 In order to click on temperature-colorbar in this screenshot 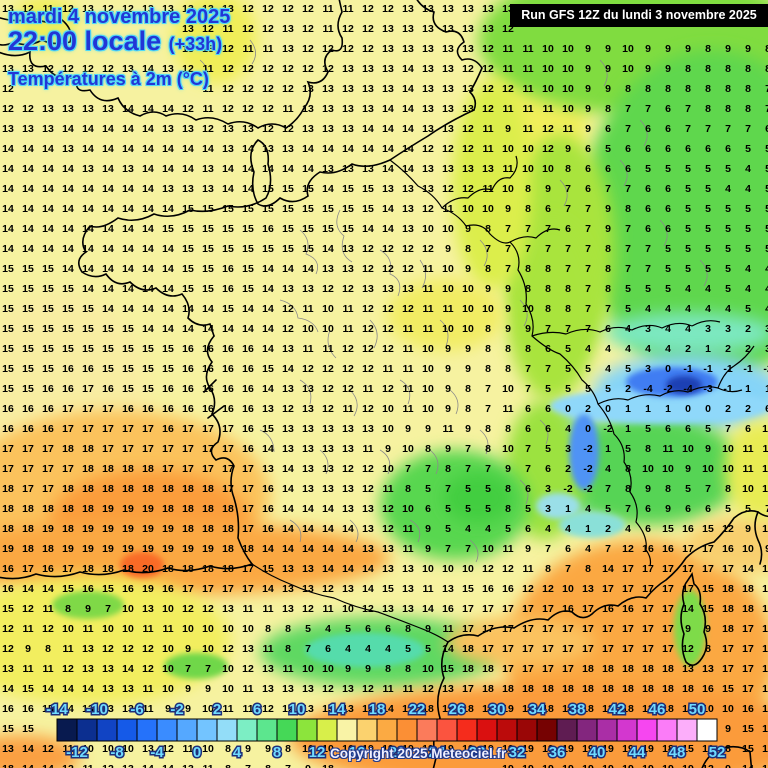, I will do `click(387, 730)`.